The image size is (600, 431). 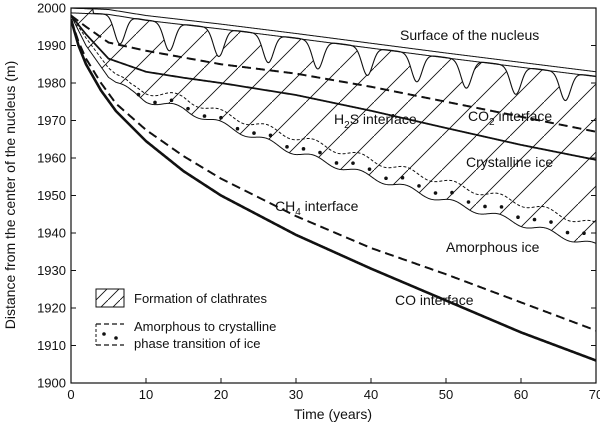 What do you see at coordinates (51, 83) in the screenshot?
I see `y-tick-label: 1980` at bounding box center [51, 83].